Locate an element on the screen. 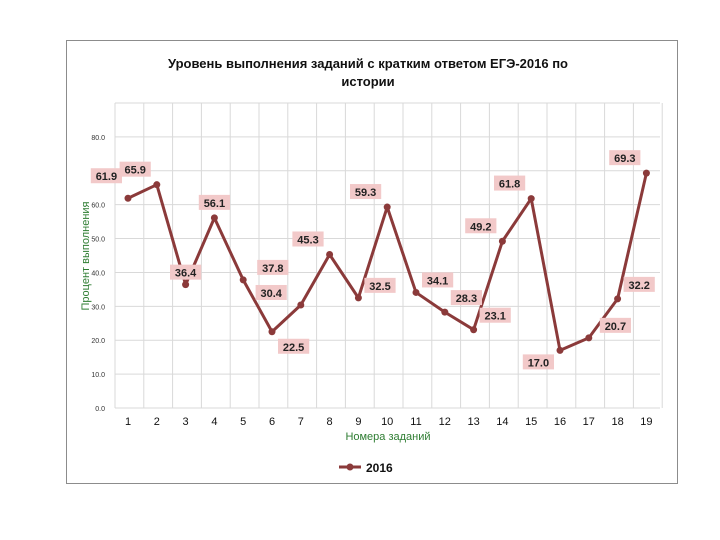 This screenshot has height=540, width=720. data-label: 23.1 is located at coordinates (494, 317).